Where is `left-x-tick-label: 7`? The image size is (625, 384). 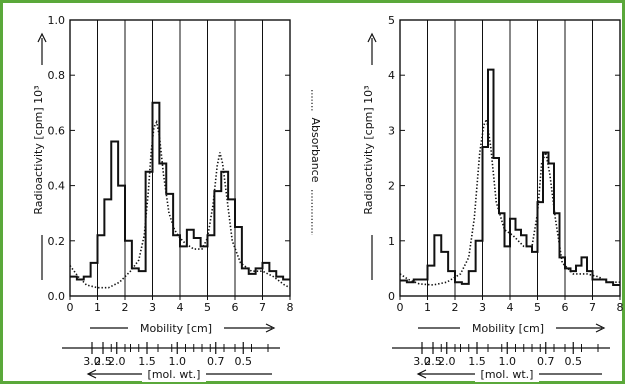
left-x-tick-label: 7 is located at coordinates (262, 307).